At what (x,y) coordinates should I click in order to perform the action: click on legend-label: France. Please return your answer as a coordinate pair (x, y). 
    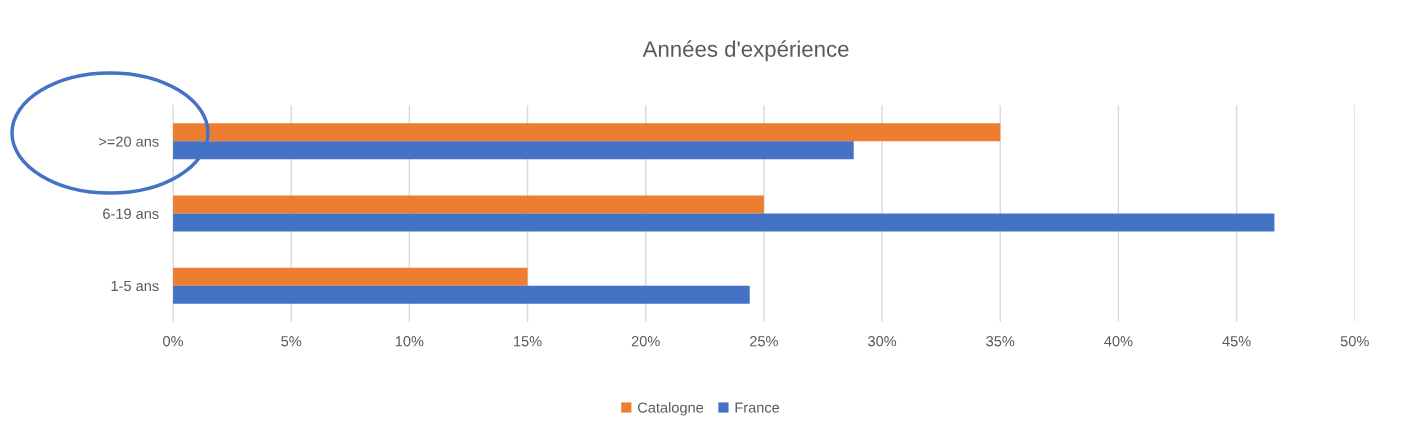
    Looking at the image, I should click on (757, 407).